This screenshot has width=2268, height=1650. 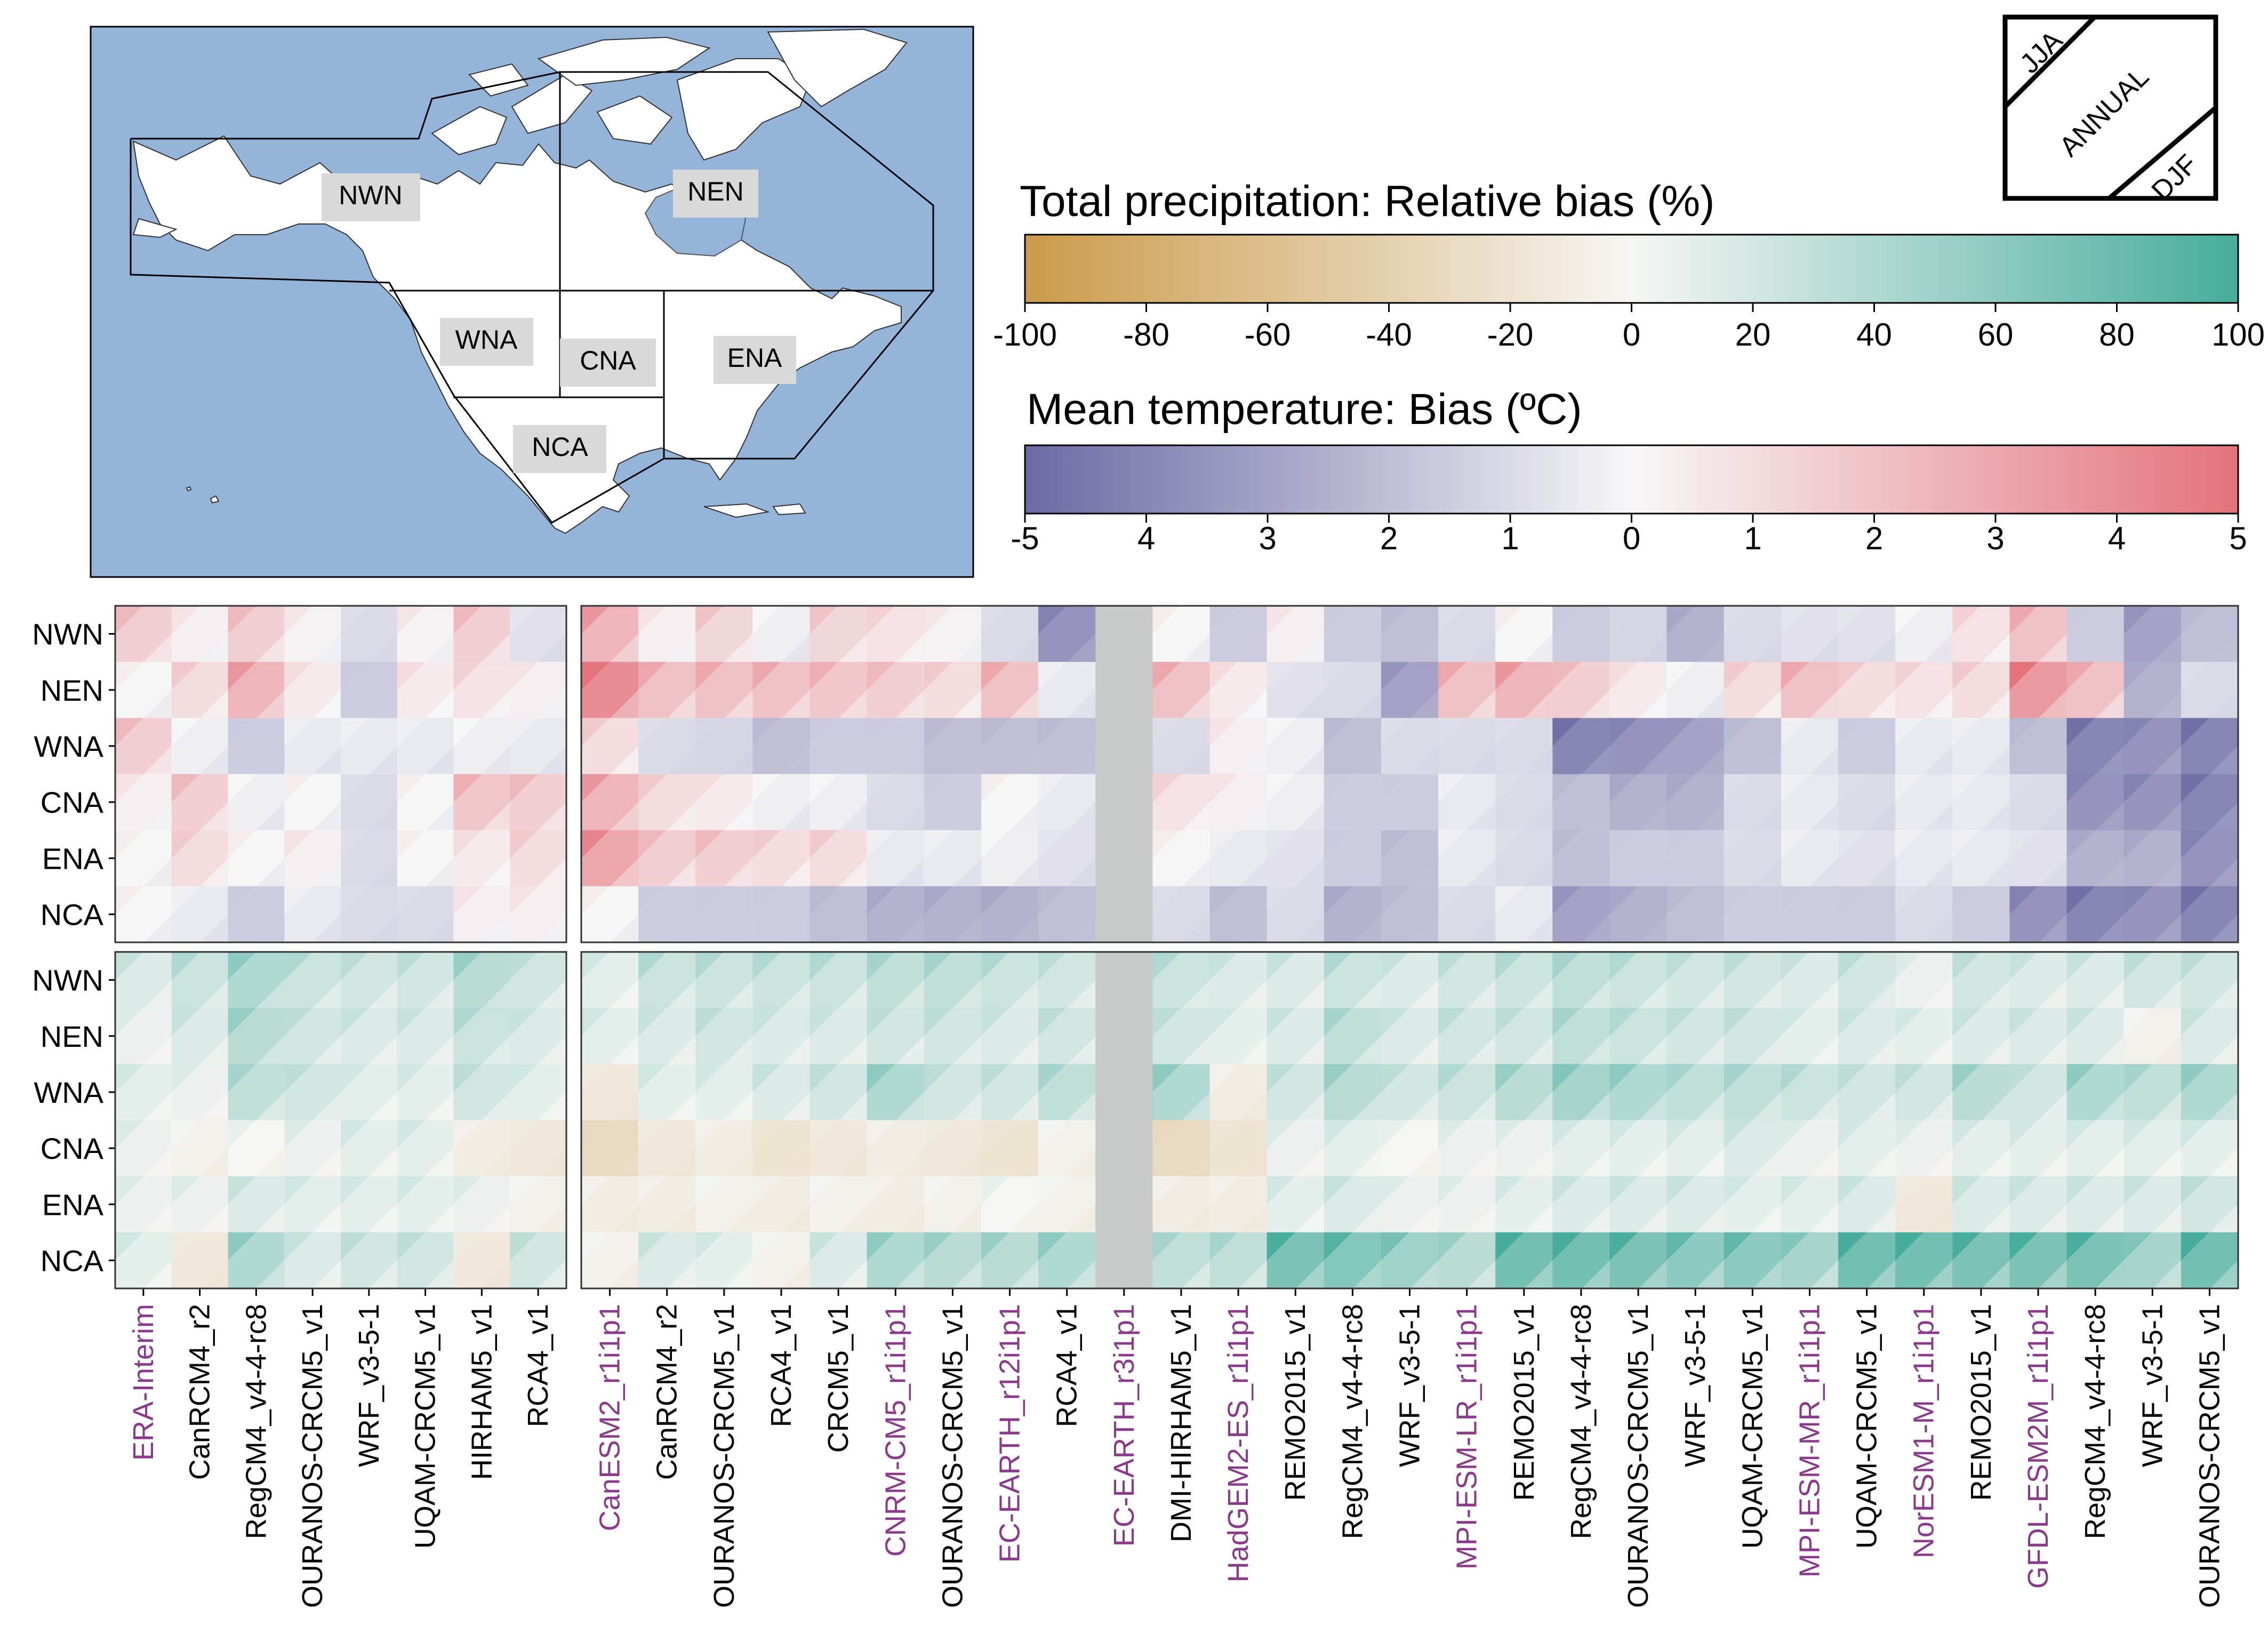 I want to click on column-label-model: CanRCM4_r2, so click(x=200, y=1392).